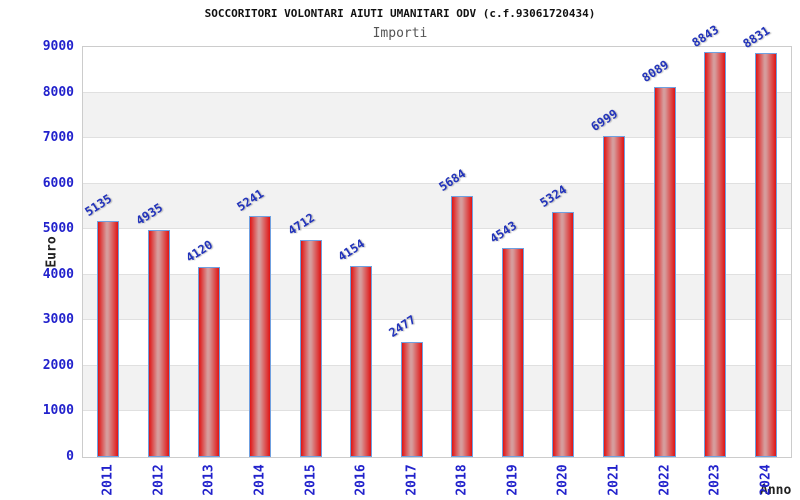 This screenshot has height=500, width=800. Describe the element at coordinates (52, 252) in the screenshot. I see `y-axis-title: Euro` at that location.